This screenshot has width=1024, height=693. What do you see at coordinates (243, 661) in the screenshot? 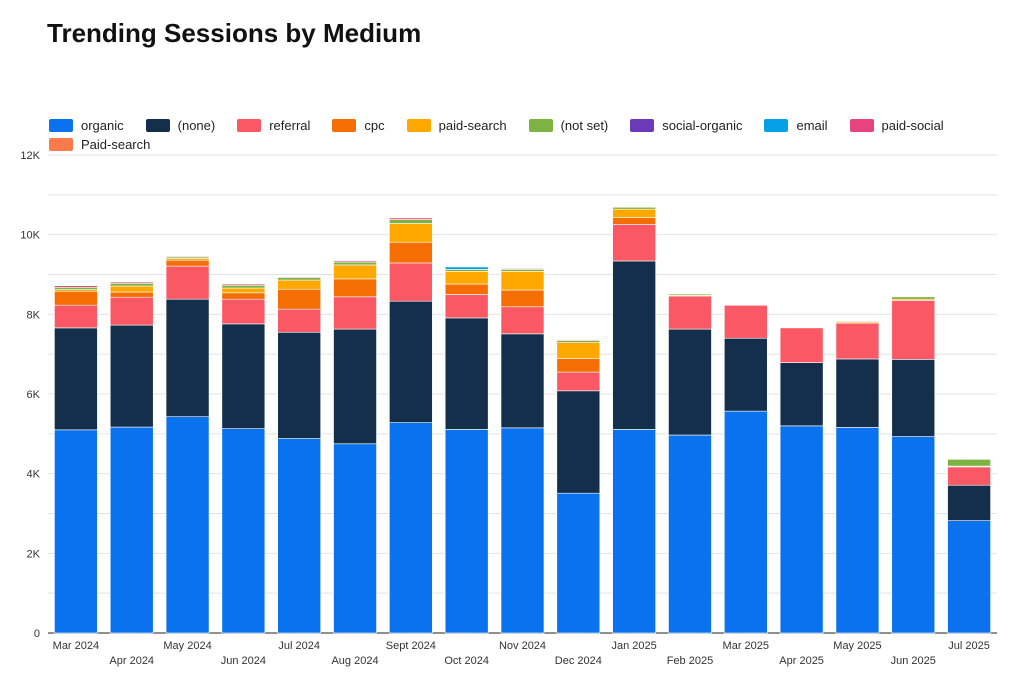
I see `x-tick-label: Jun 2024` at bounding box center [243, 661].